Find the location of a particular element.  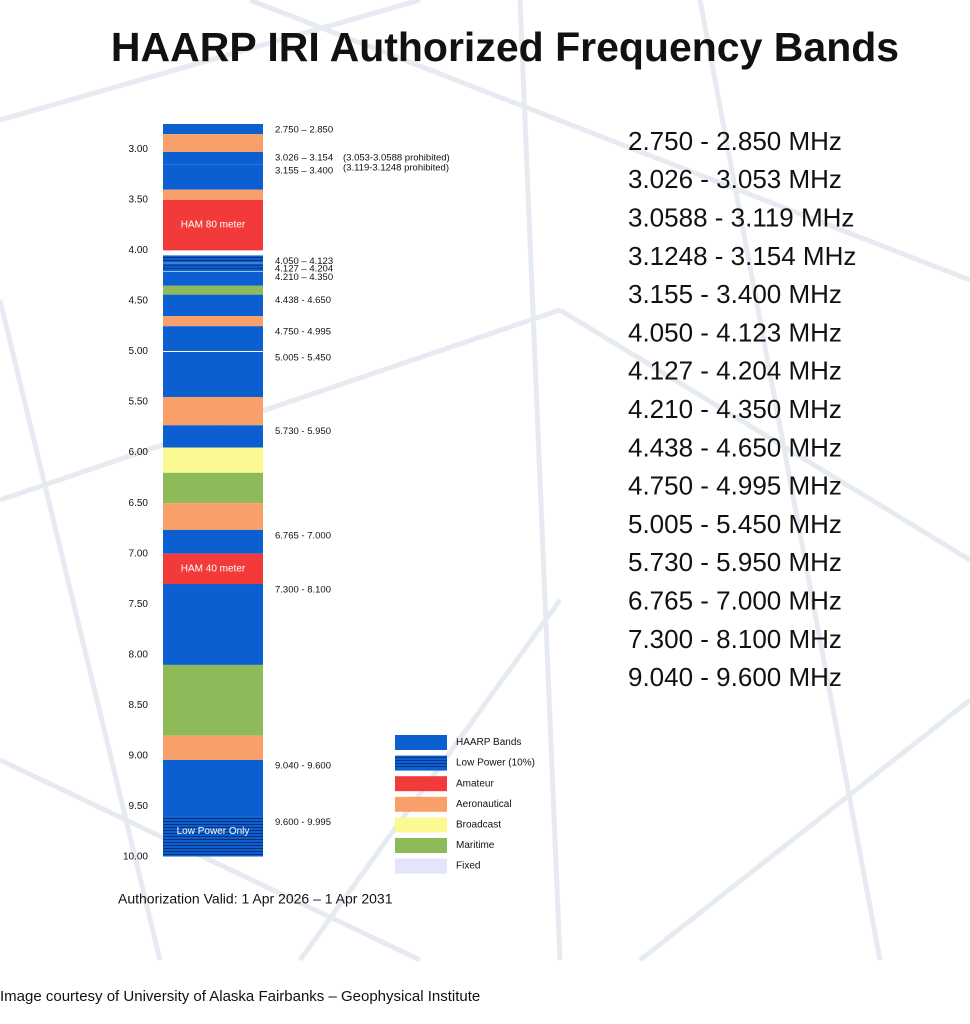

frequency-item: 9.040 - 9.600 MHz is located at coordinates (735, 677).